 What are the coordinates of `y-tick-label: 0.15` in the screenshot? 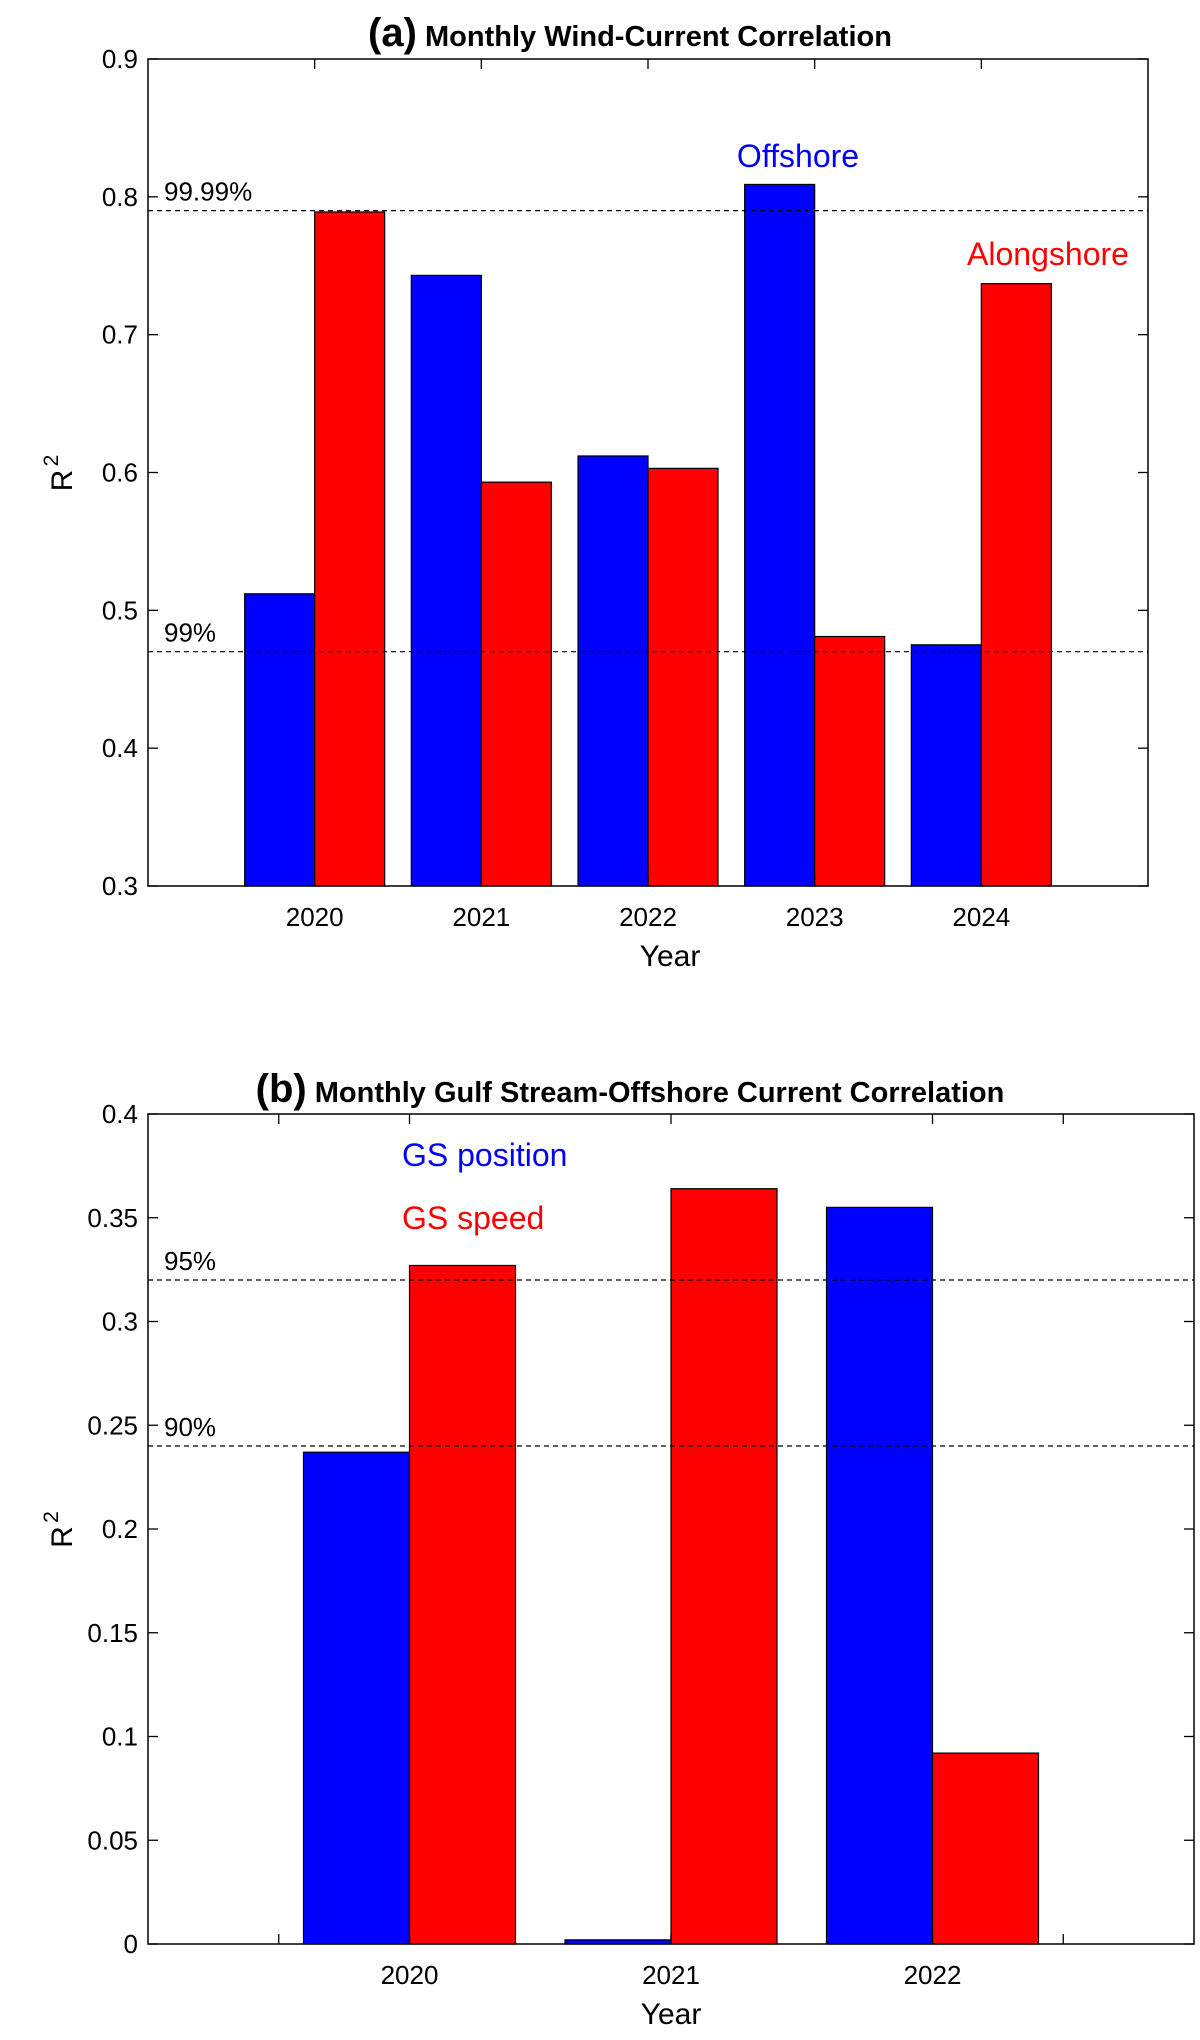 It's located at (112, 1633).